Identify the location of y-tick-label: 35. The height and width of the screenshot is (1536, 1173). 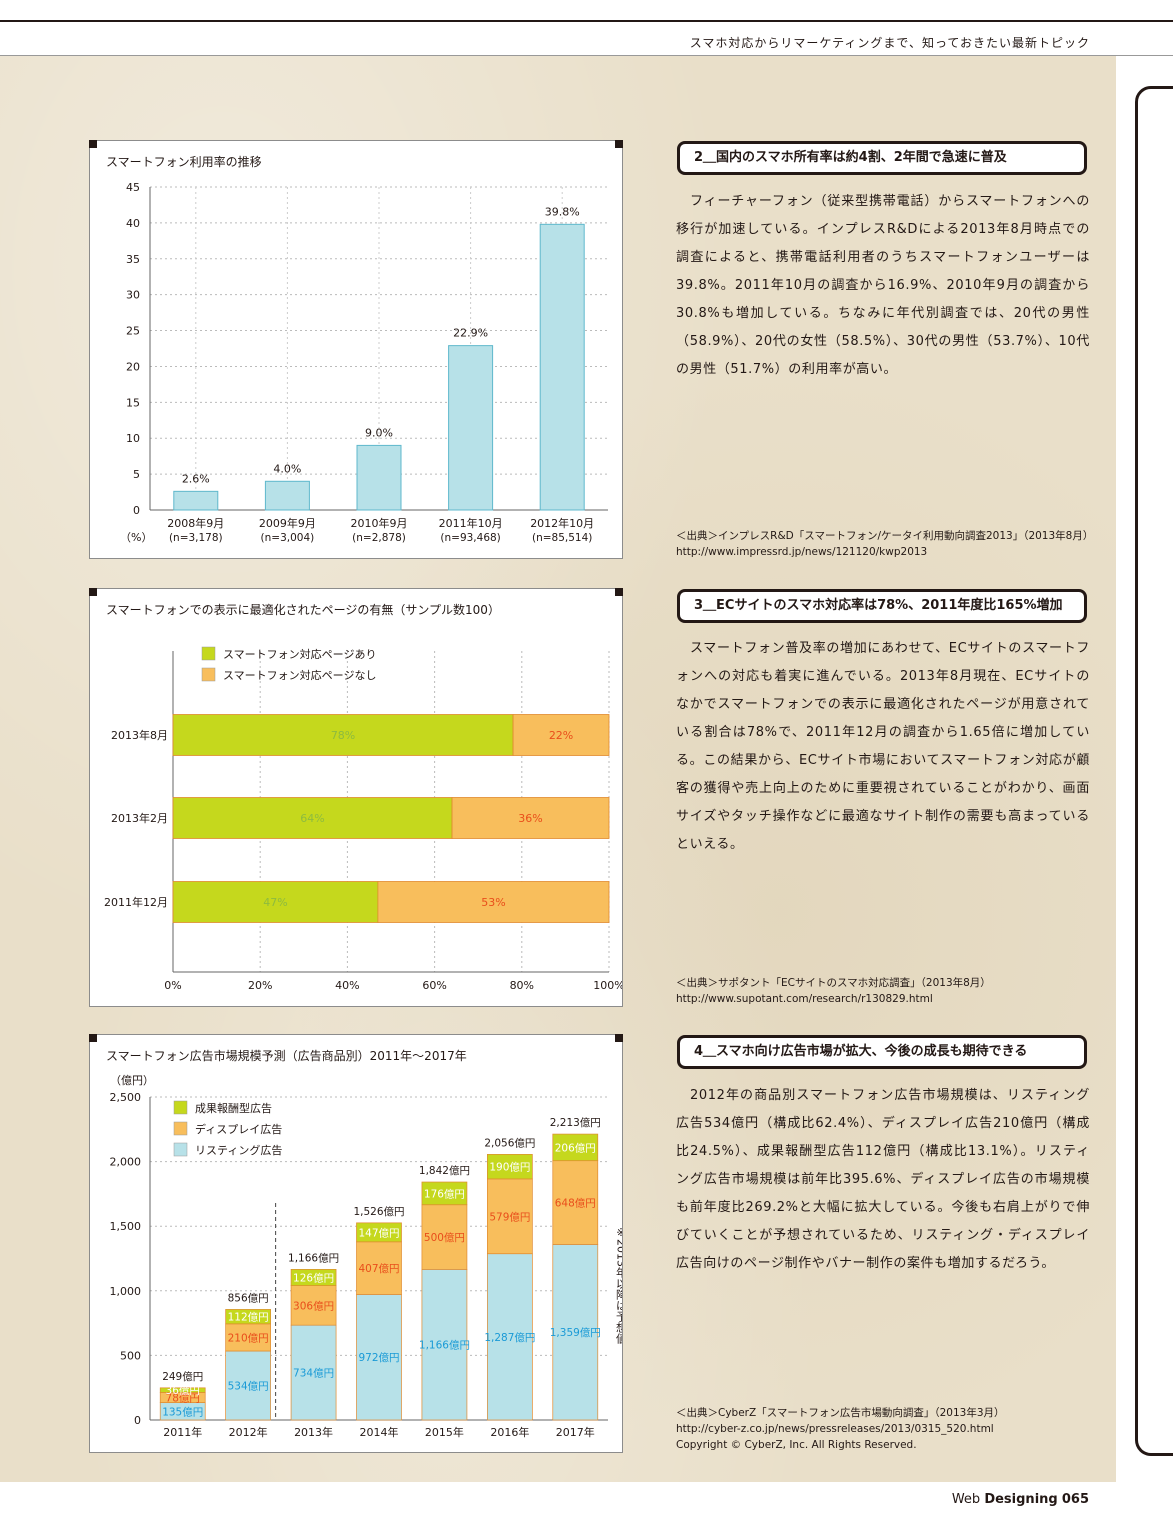
(133, 259).